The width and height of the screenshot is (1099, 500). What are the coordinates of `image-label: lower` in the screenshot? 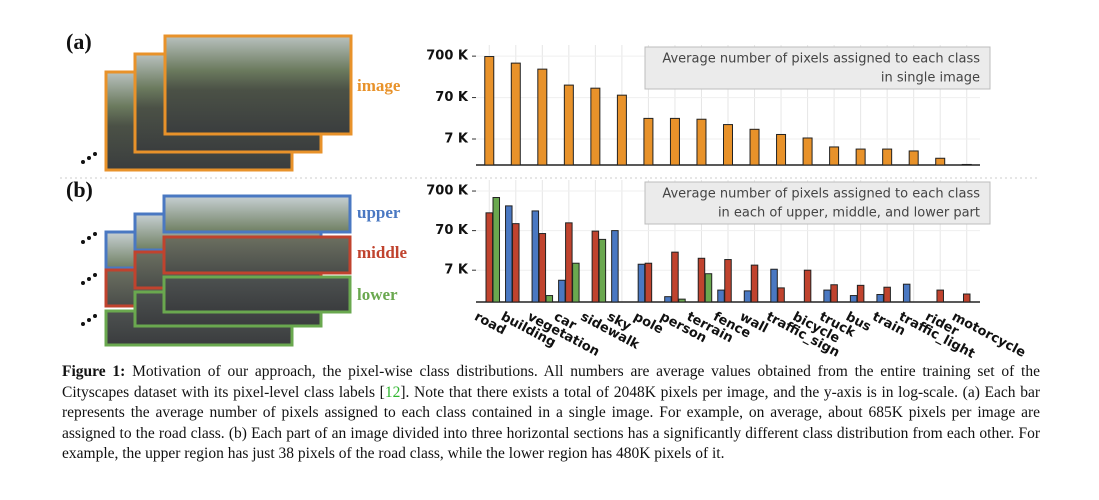 It's located at (377, 294).